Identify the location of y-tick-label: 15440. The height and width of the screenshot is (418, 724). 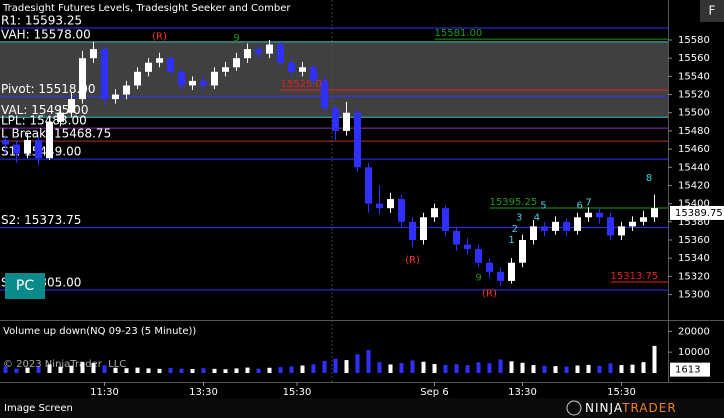
(694, 167).